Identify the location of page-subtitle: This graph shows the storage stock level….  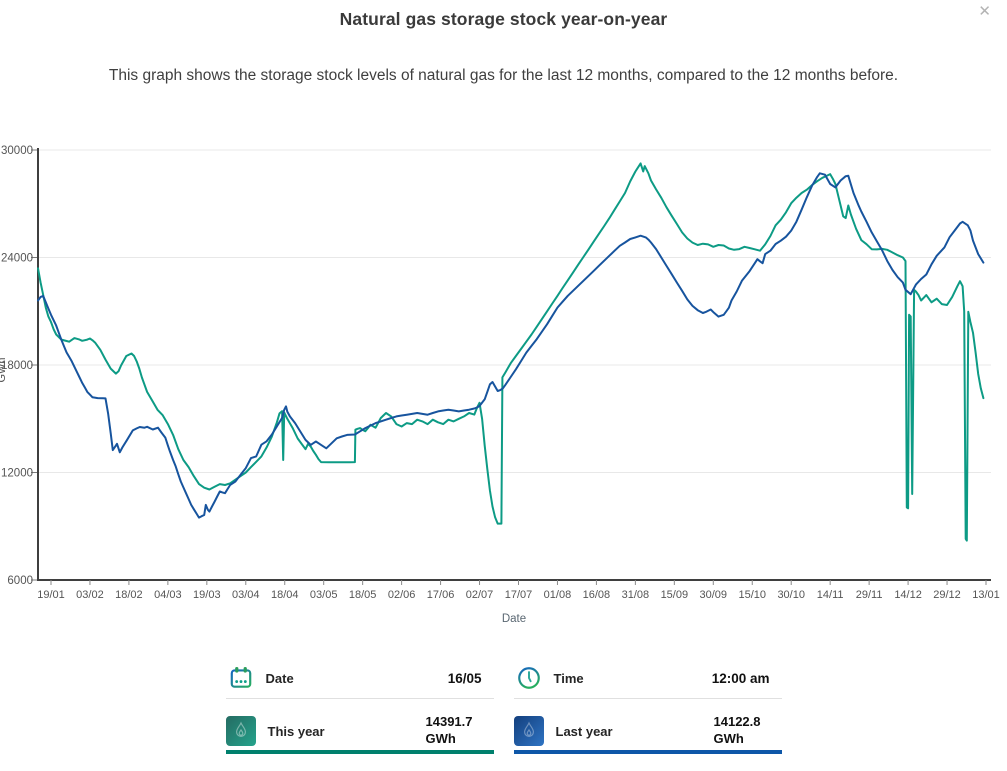
(503, 75).